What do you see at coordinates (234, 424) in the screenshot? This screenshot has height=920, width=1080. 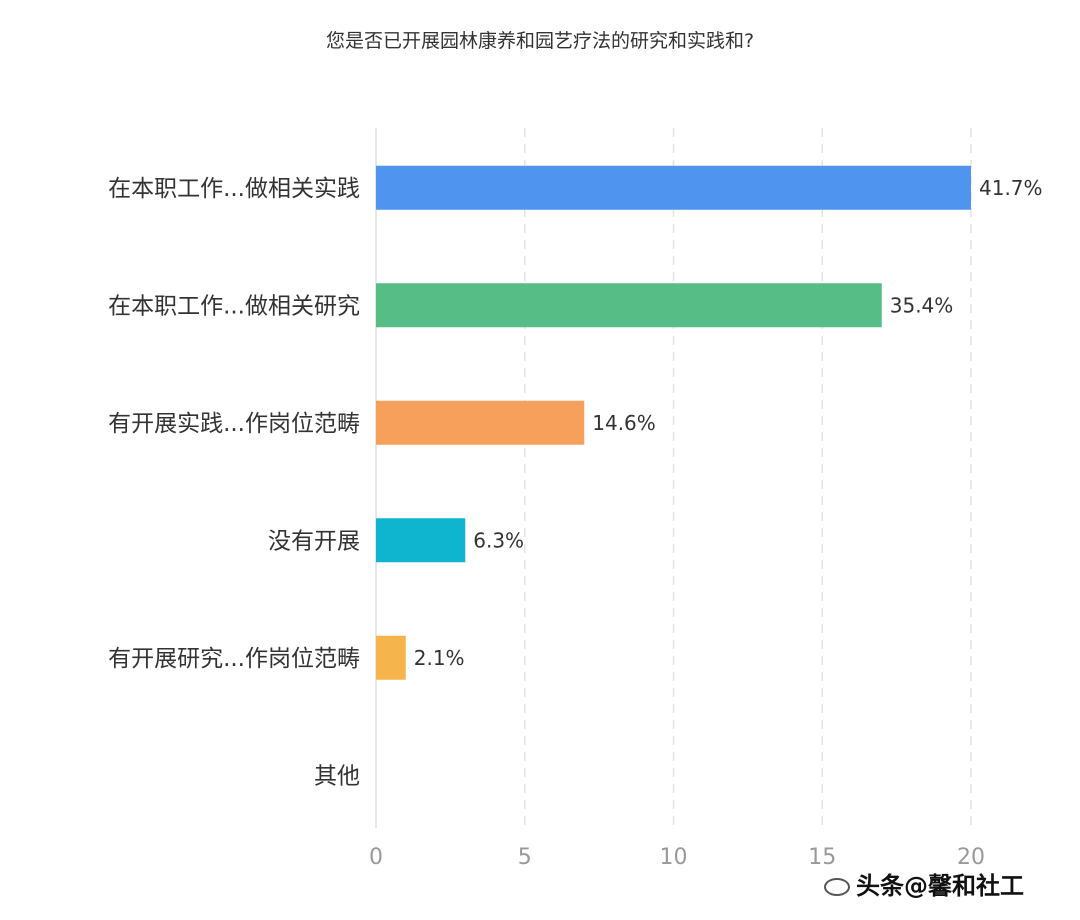 I see `category-label: 有开展实践...作岗位范畴` at bounding box center [234, 424].